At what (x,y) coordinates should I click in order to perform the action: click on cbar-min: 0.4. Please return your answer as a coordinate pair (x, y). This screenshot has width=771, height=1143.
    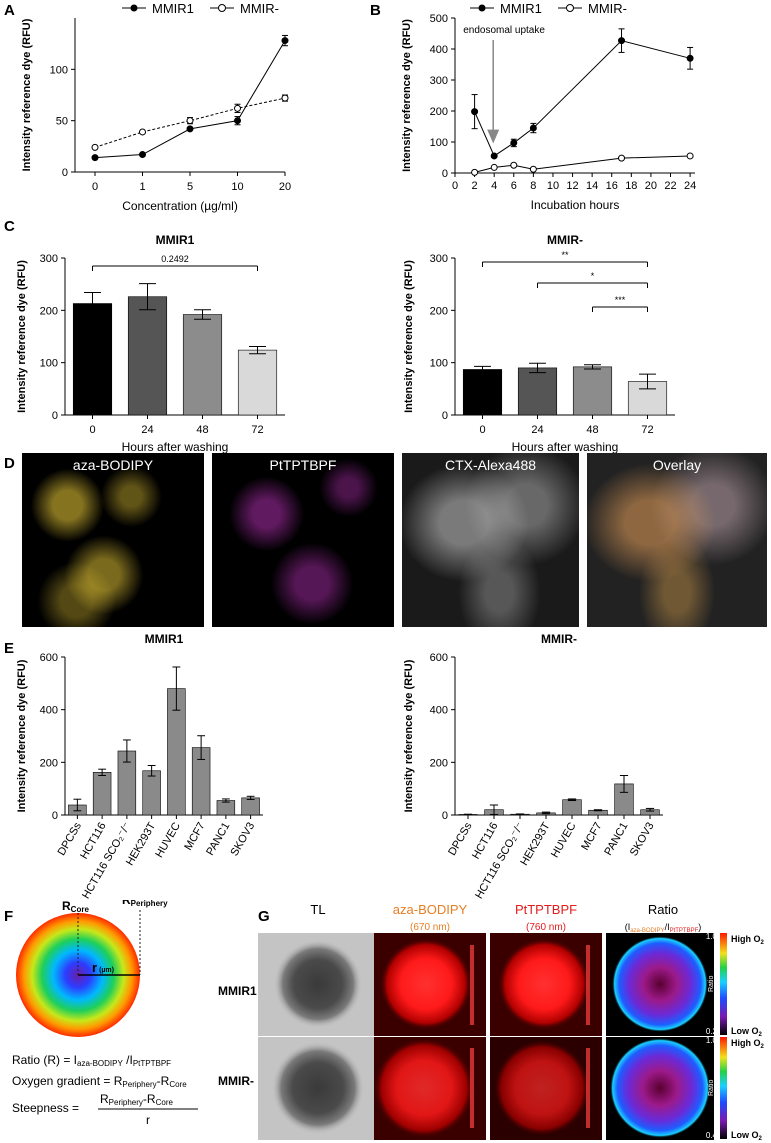
    Looking at the image, I should click on (712, 1135).